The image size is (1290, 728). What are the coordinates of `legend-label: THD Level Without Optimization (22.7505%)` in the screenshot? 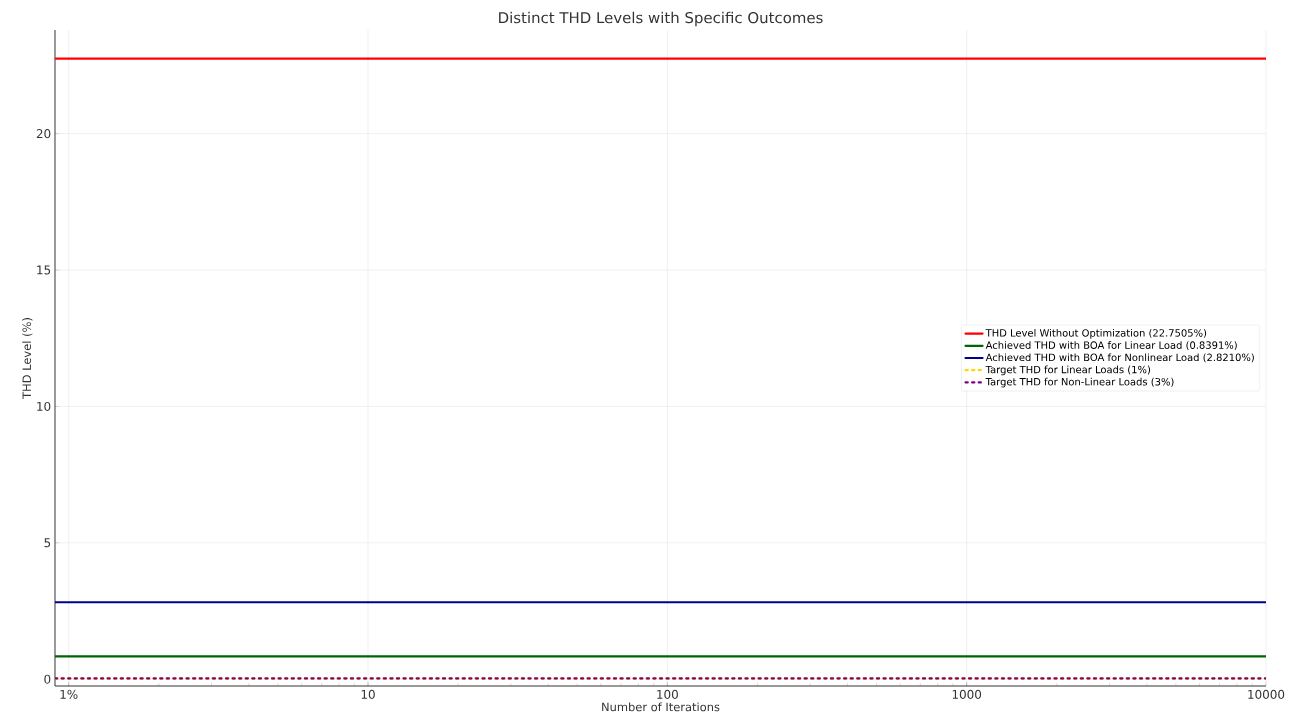 It's located at (1096, 333).